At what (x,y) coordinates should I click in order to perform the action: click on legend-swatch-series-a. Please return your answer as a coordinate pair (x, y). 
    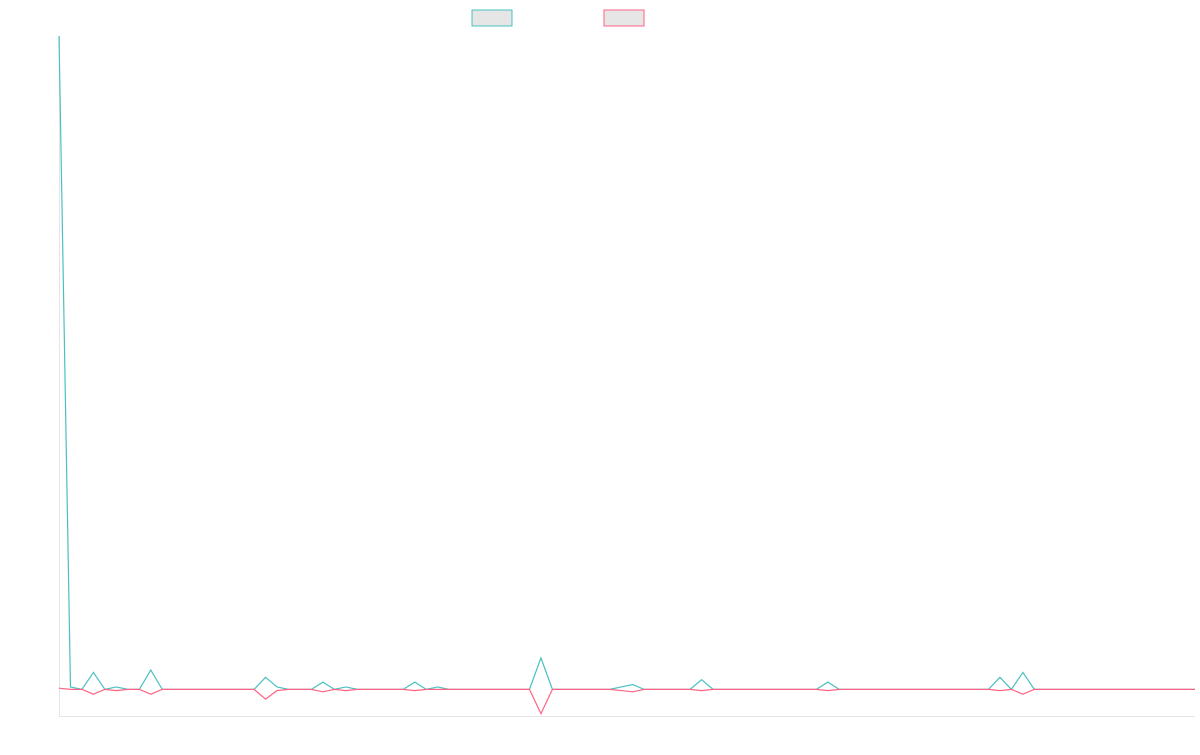
    Looking at the image, I should click on (492, 18).